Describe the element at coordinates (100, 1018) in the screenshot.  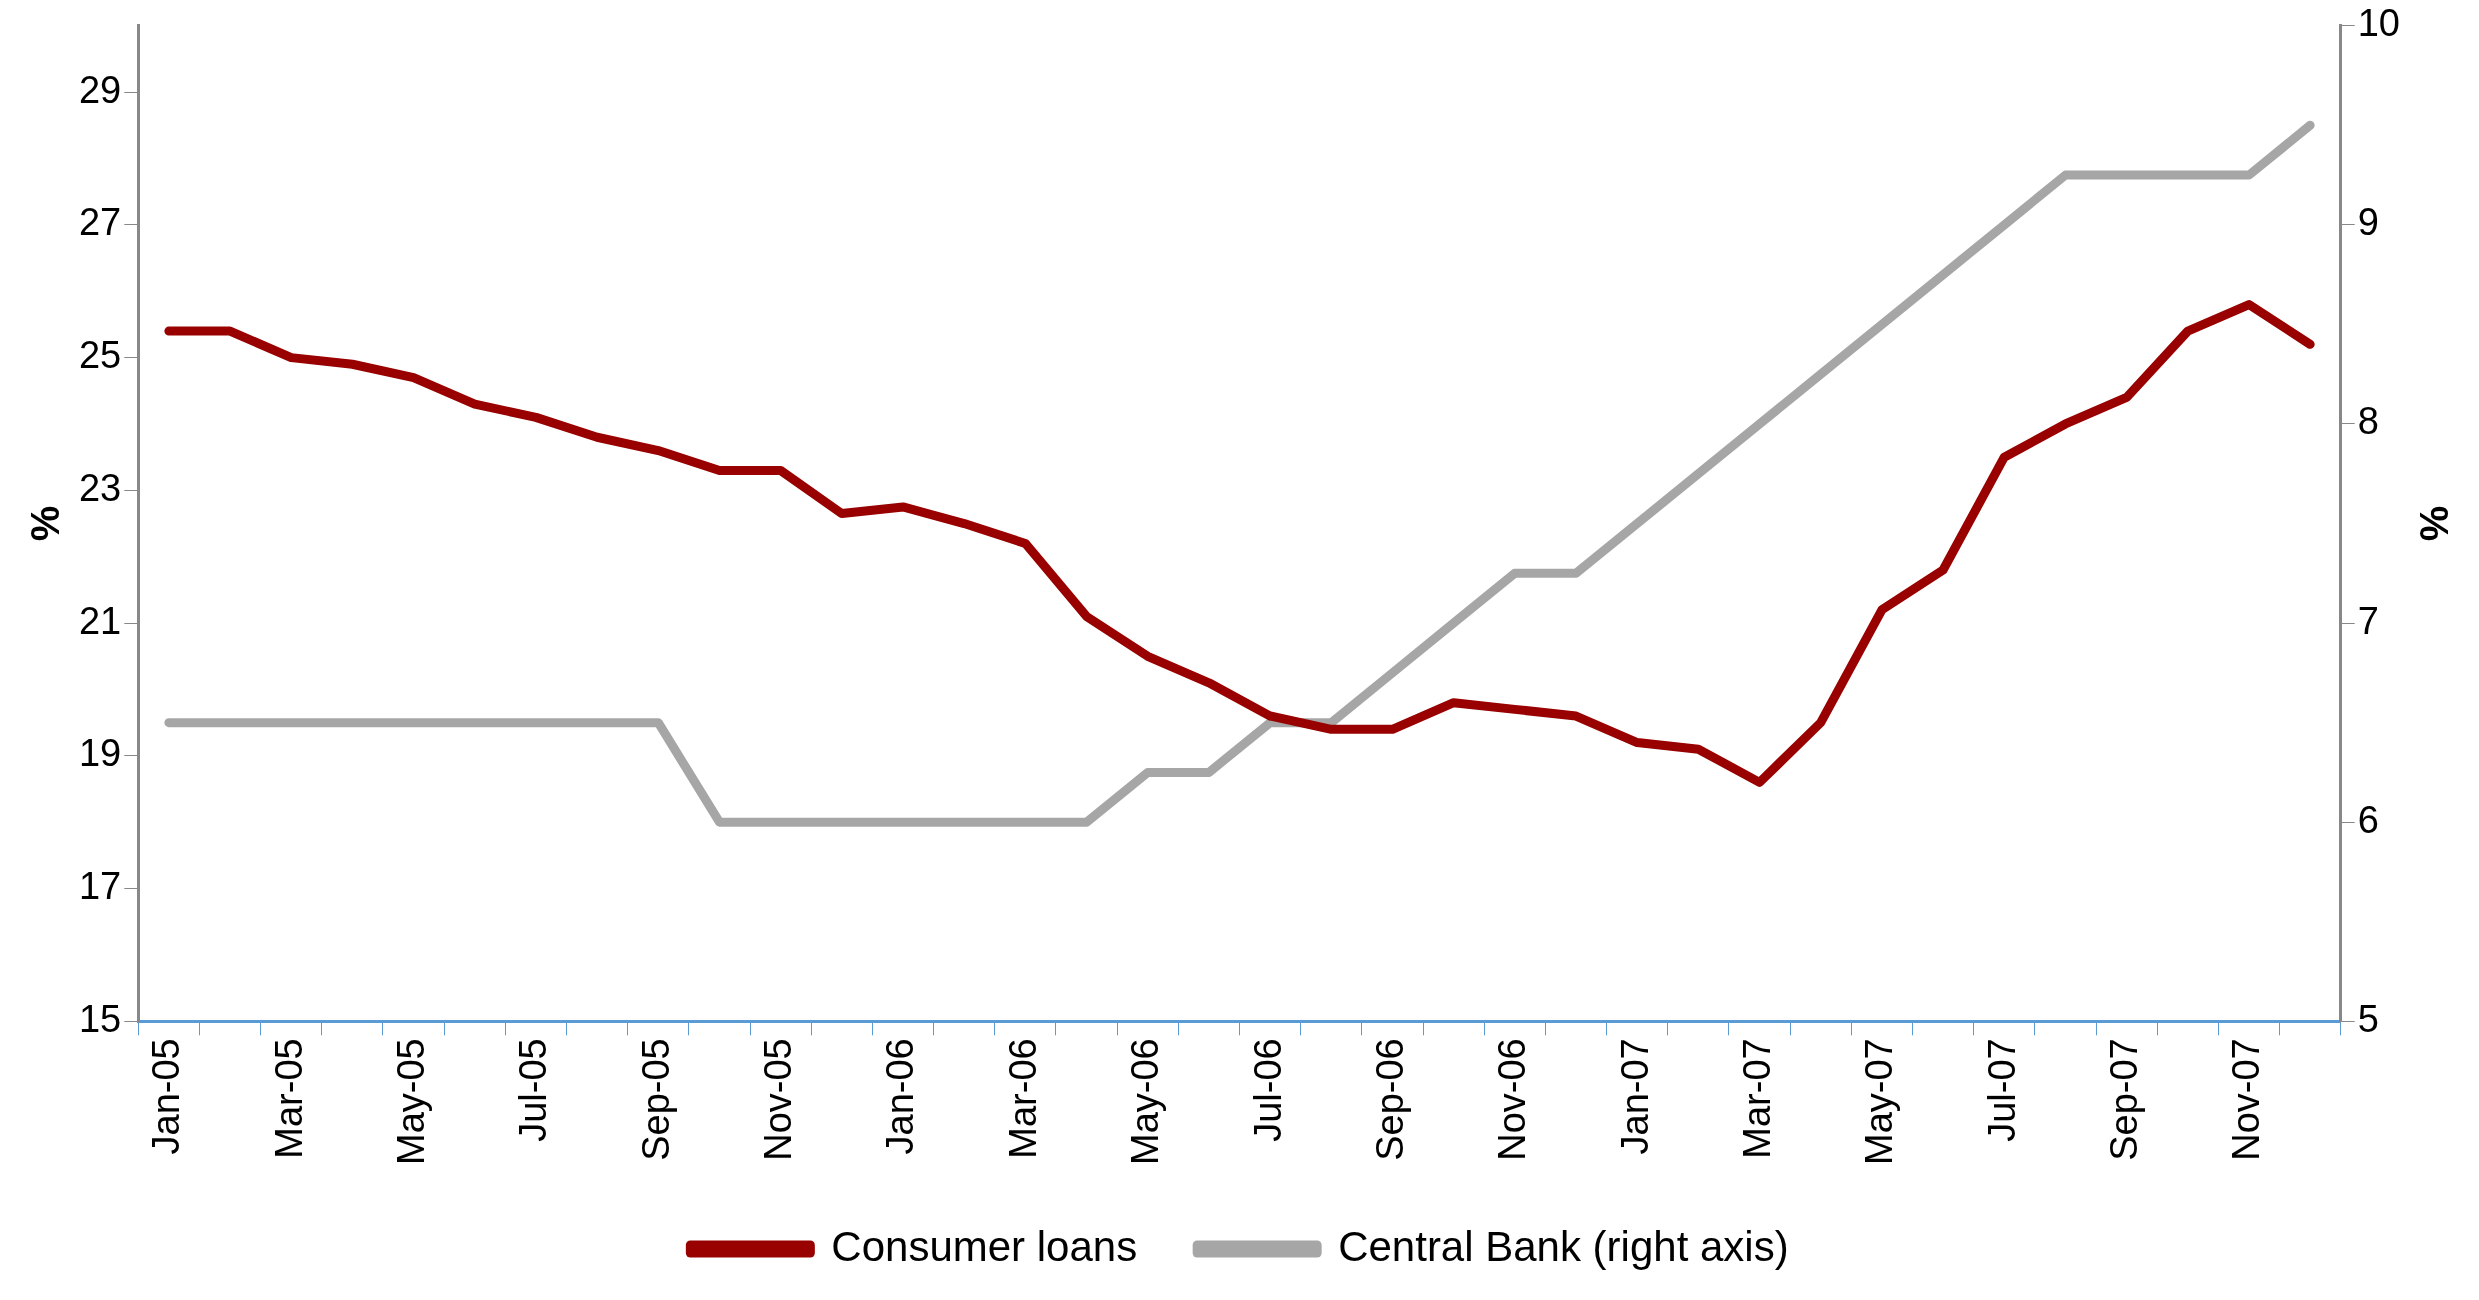
I see `y-tick-label: 15` at that location.